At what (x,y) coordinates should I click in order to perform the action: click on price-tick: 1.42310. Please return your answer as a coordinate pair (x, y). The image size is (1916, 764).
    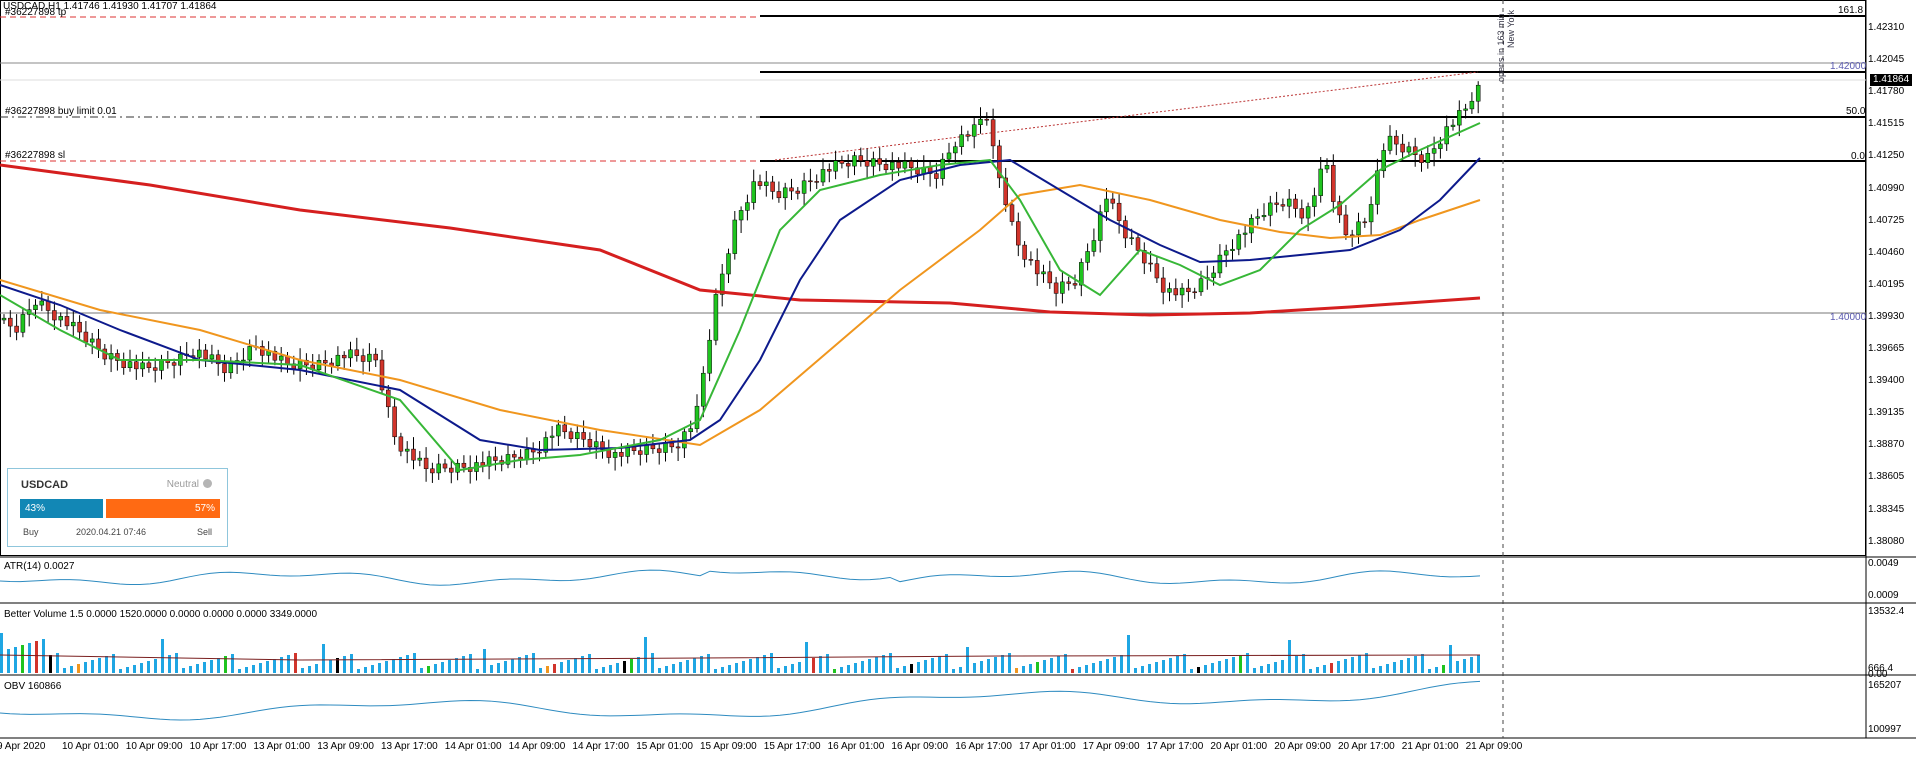
    Looking at the image, I should click on (1886, 27).